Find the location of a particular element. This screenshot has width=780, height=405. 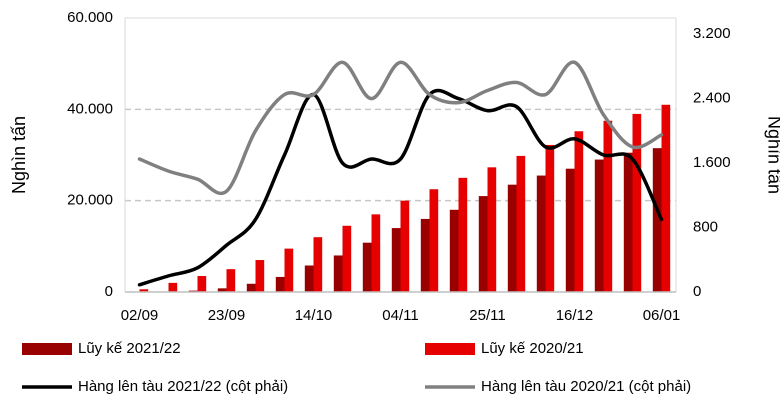

x-tick-label: 06/01 is located at coordinates (662, 315).